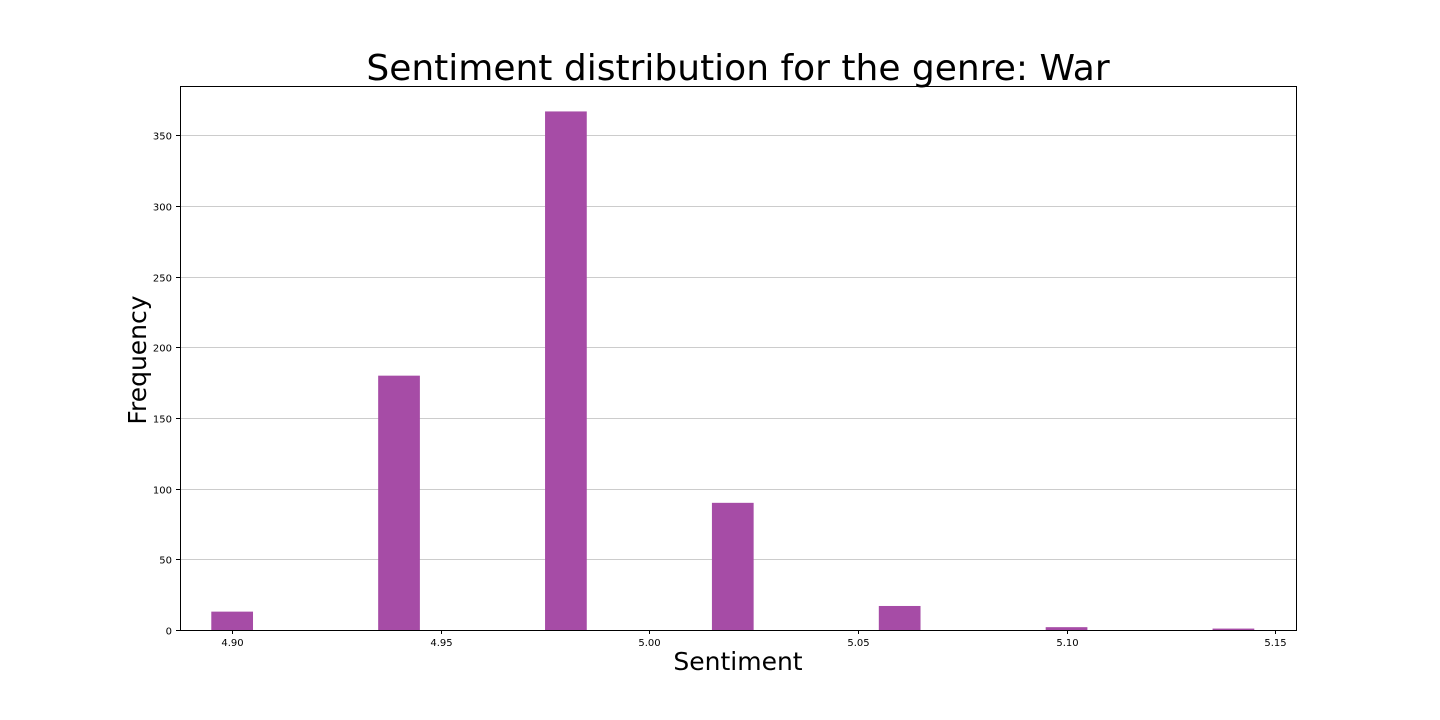 The width and height of the screenshot is (1440, 720). I want to click on y-tick-label: 300, so click(162, 208).